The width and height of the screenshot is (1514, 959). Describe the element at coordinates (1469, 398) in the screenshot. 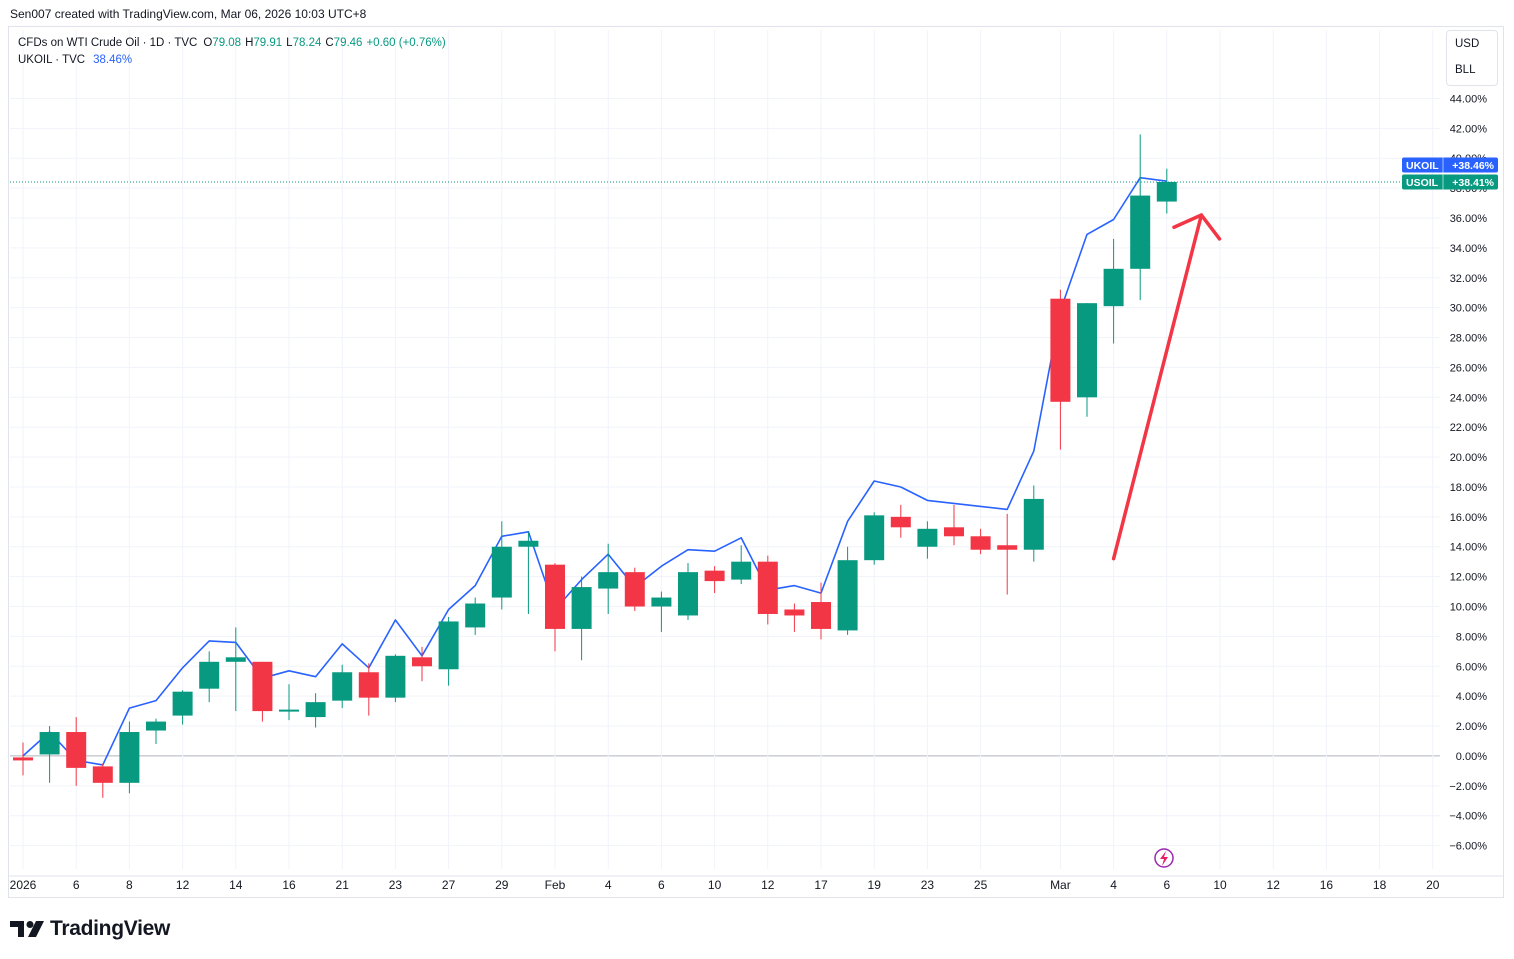

I see `price-axis-tick-label: 24.00%` at that location.